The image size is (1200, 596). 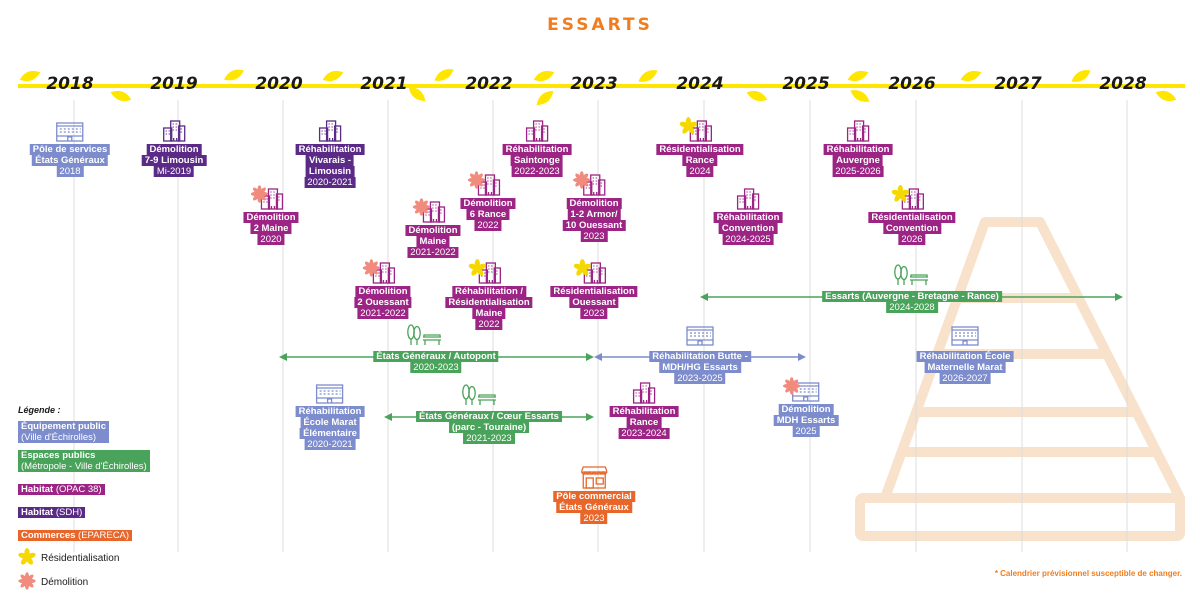 What do you see at coordinates (330, 433) in the screenshot?
I see `project-label-line: Élémentaire` at bounding box center [330, 433].